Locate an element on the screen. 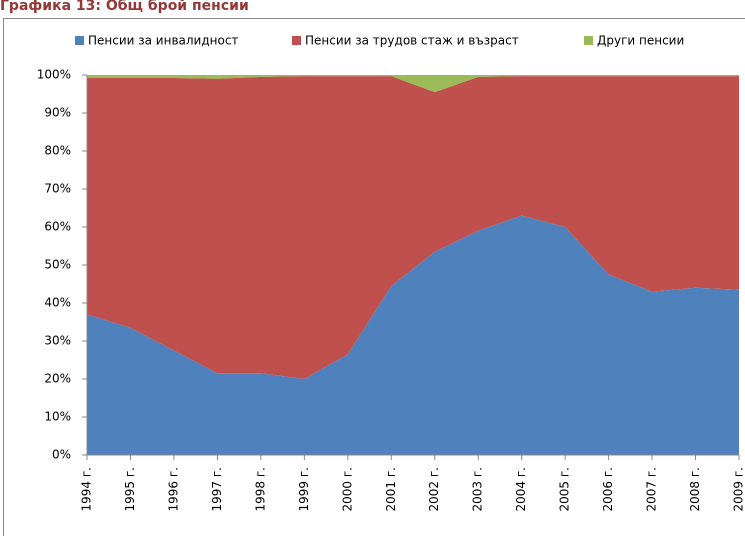  x-tick-label: 2008 г. is located at coordinates (695, 489).